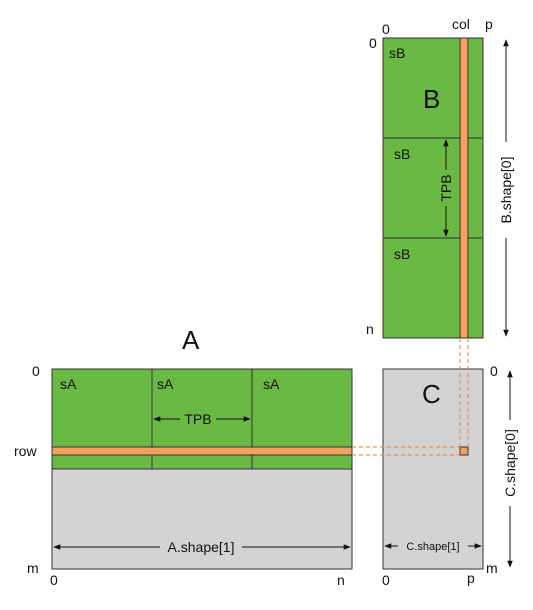  Describe the element at coordinates (54, 580) in the screenshot. I see `matrix-a-col-start-label: 0` at that location.